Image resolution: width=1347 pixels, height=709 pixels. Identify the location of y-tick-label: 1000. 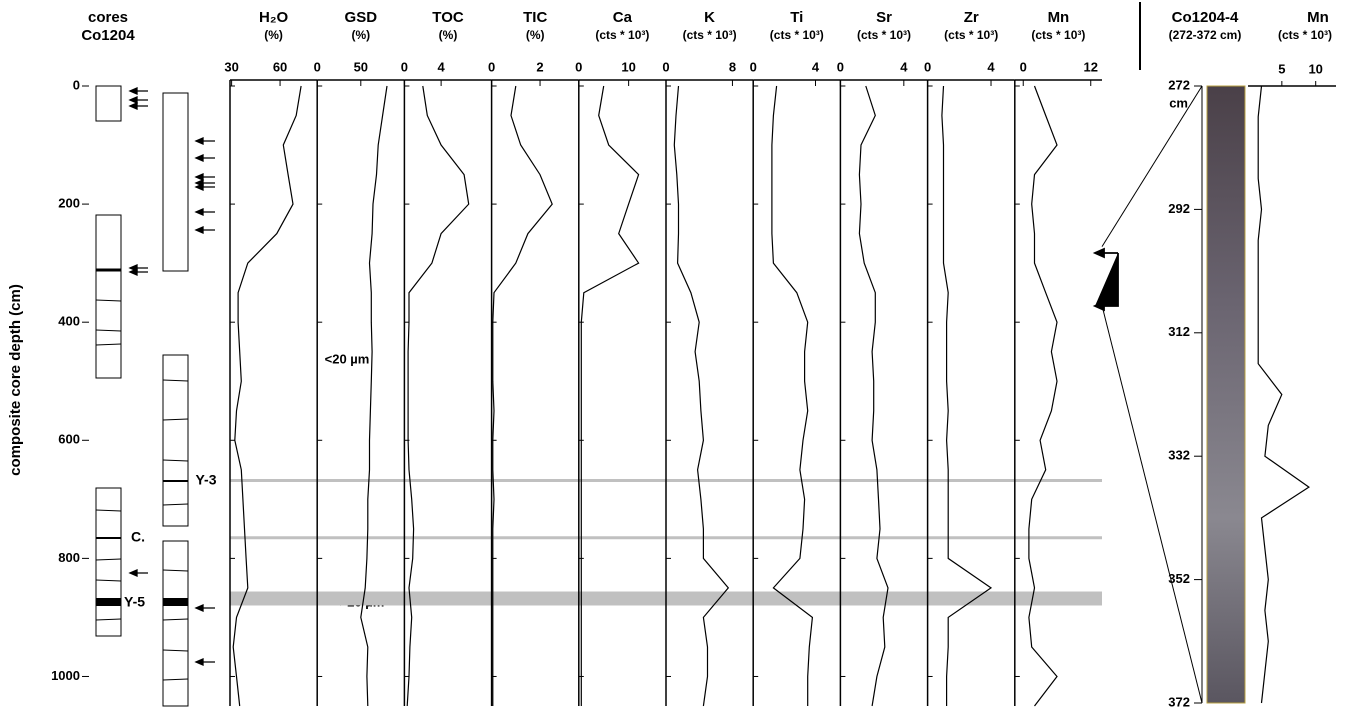
(65, 675).